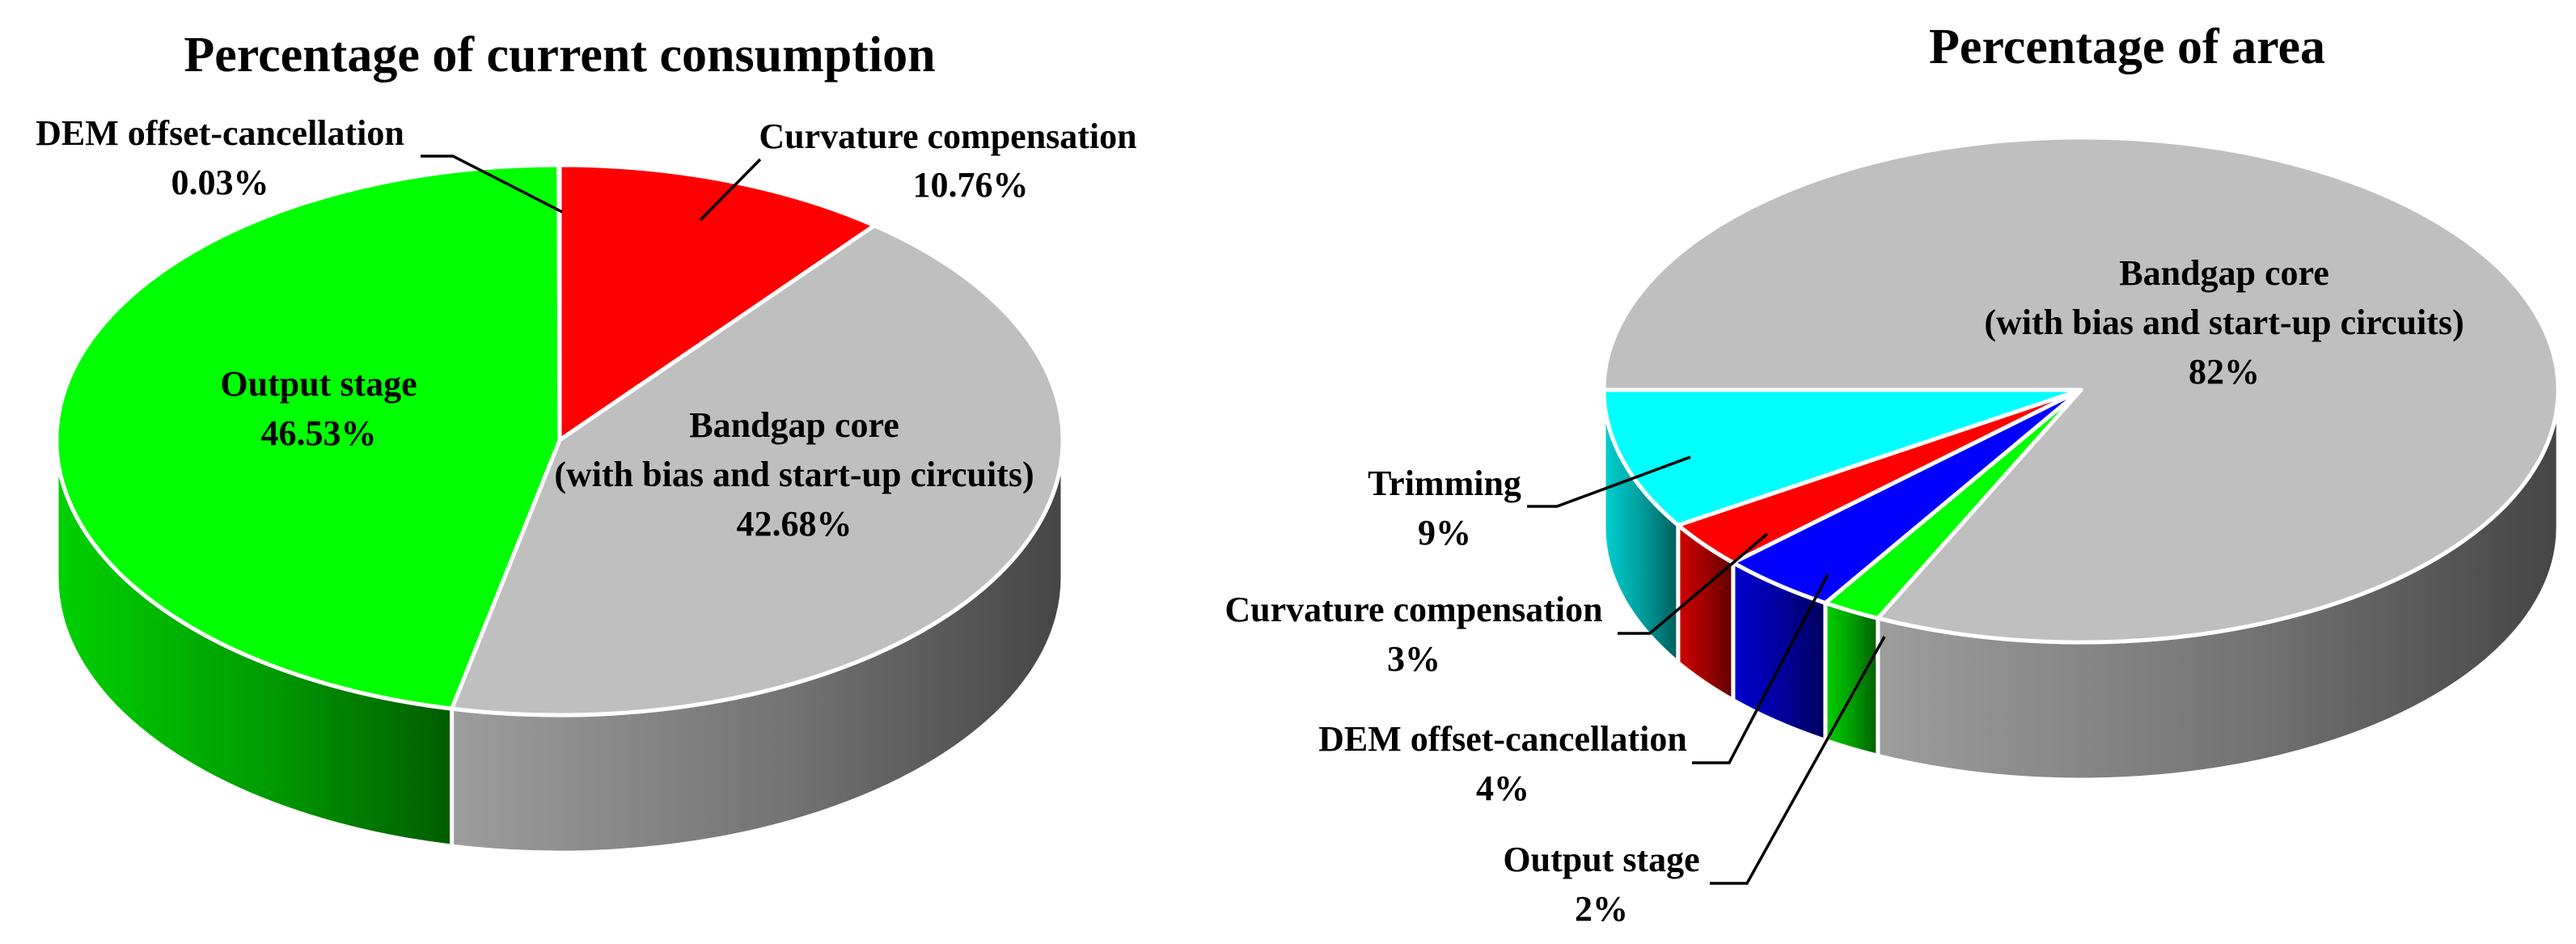 The height and width of the screenshot is (944, 2576). Describe the element at coordinates (559, 302) in the screenshot. I see `slice-dem-offset-cancellation` at that location.